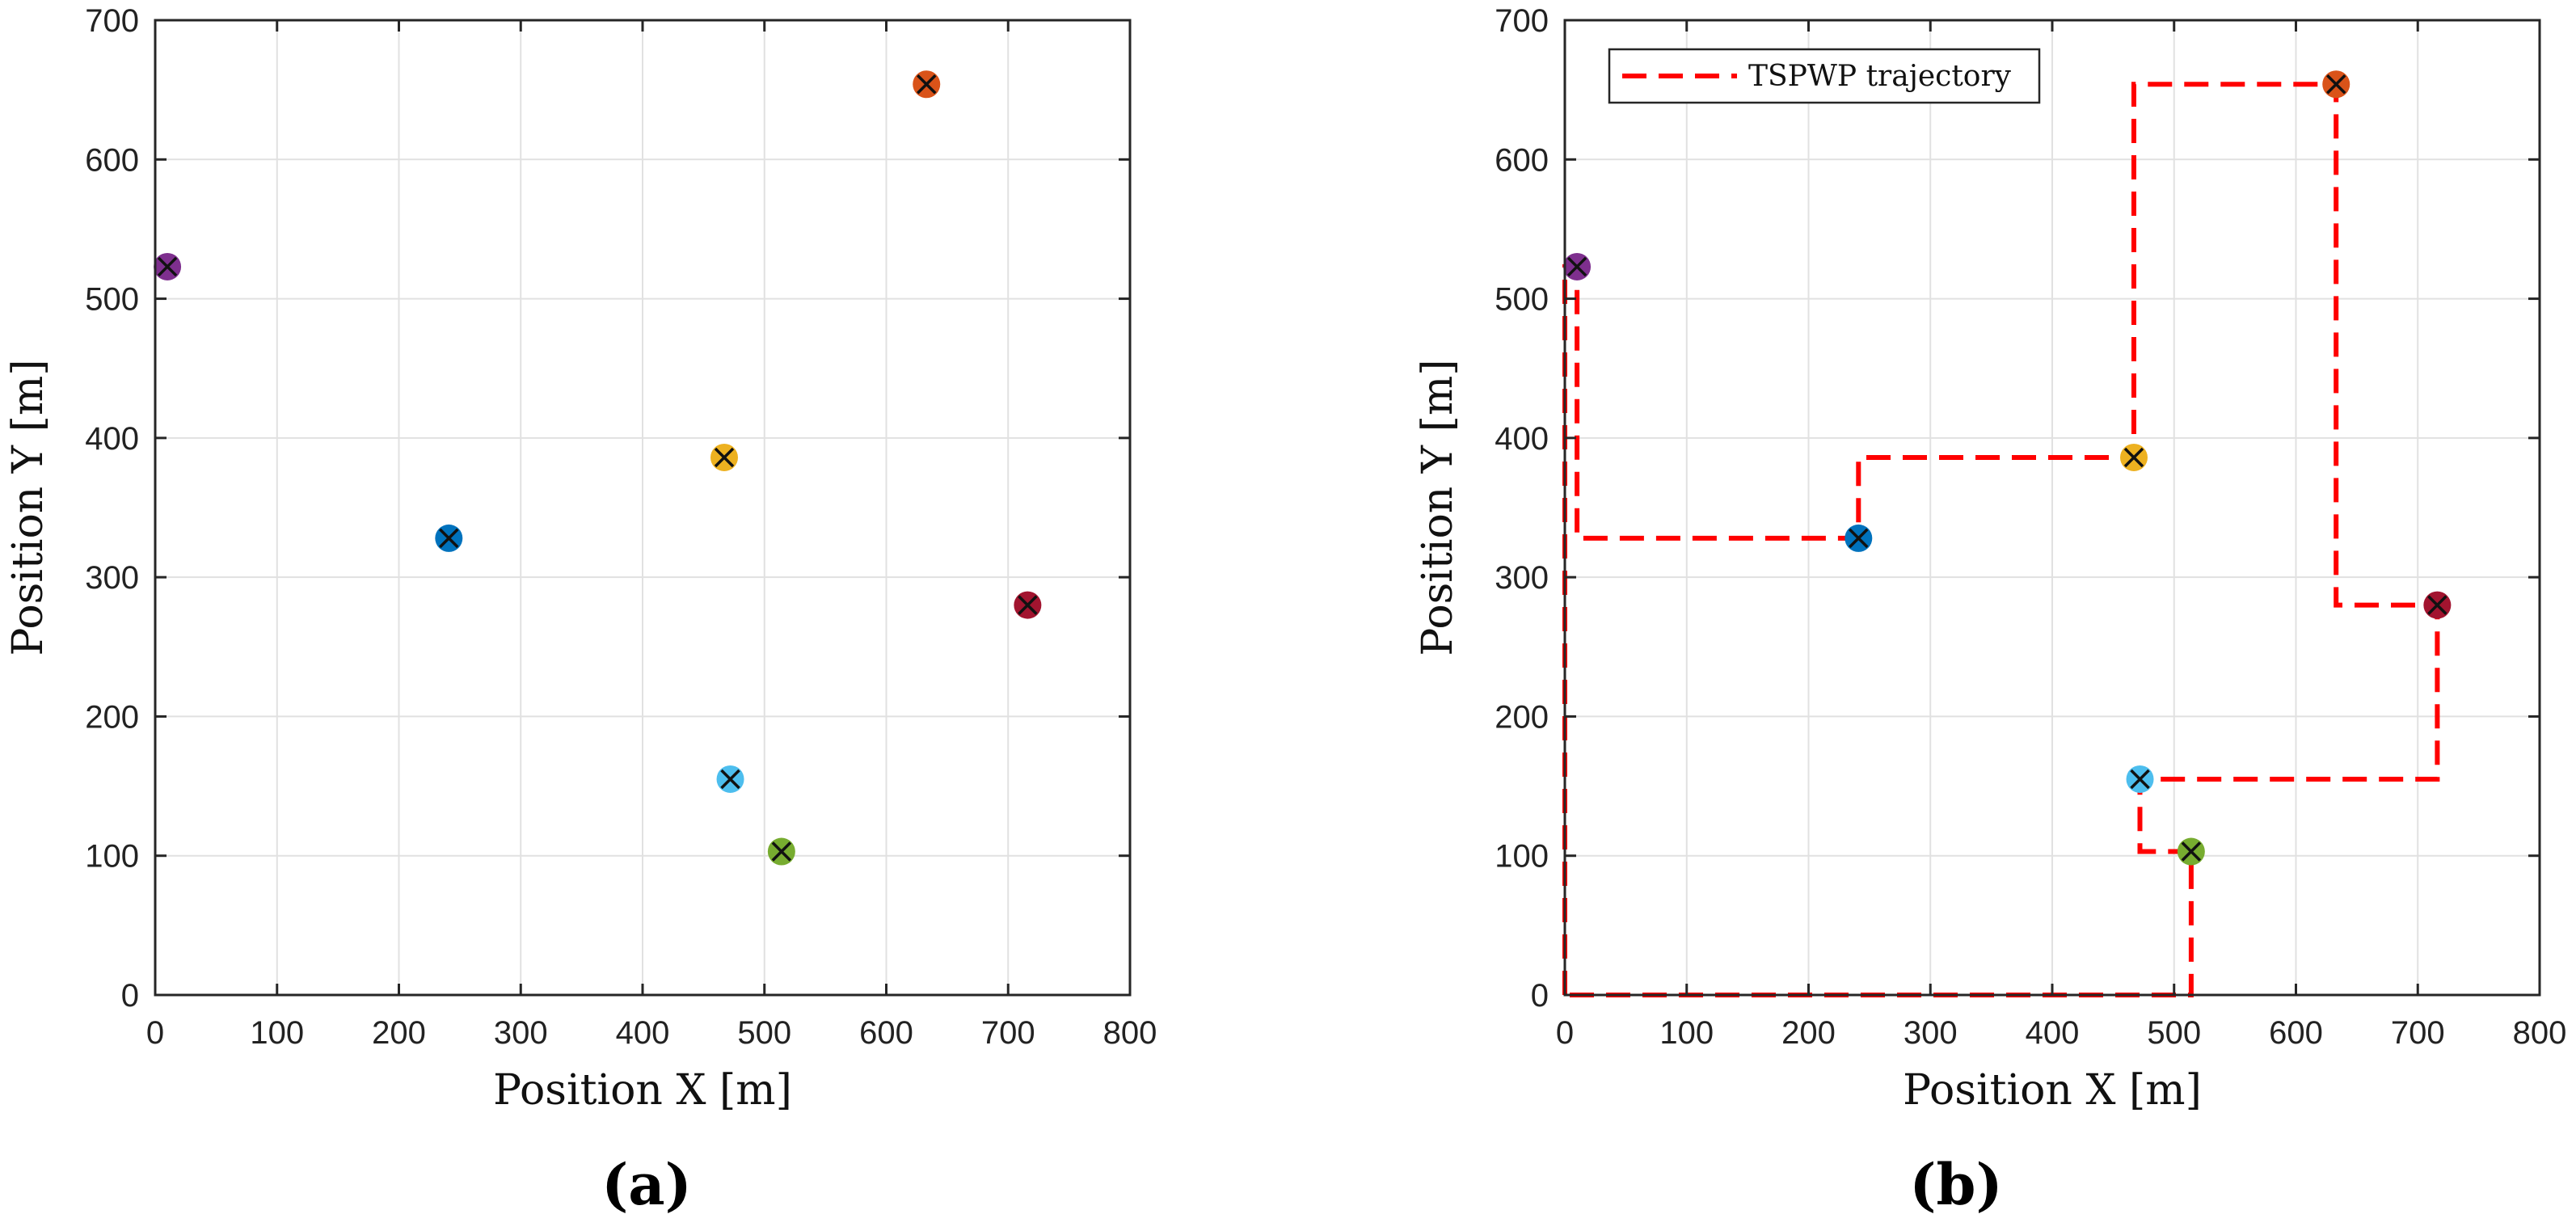 The image size is (2576, 1231). Describe the element at coordinates (1880, 76) in the screenshot. I see `legend-entry-label: TSPWP trajectory` at that location.